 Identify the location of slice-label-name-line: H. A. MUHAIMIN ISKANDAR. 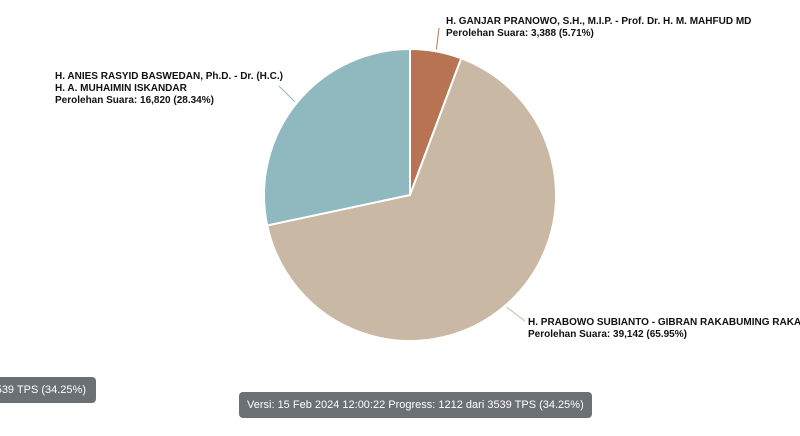
(121, 88).